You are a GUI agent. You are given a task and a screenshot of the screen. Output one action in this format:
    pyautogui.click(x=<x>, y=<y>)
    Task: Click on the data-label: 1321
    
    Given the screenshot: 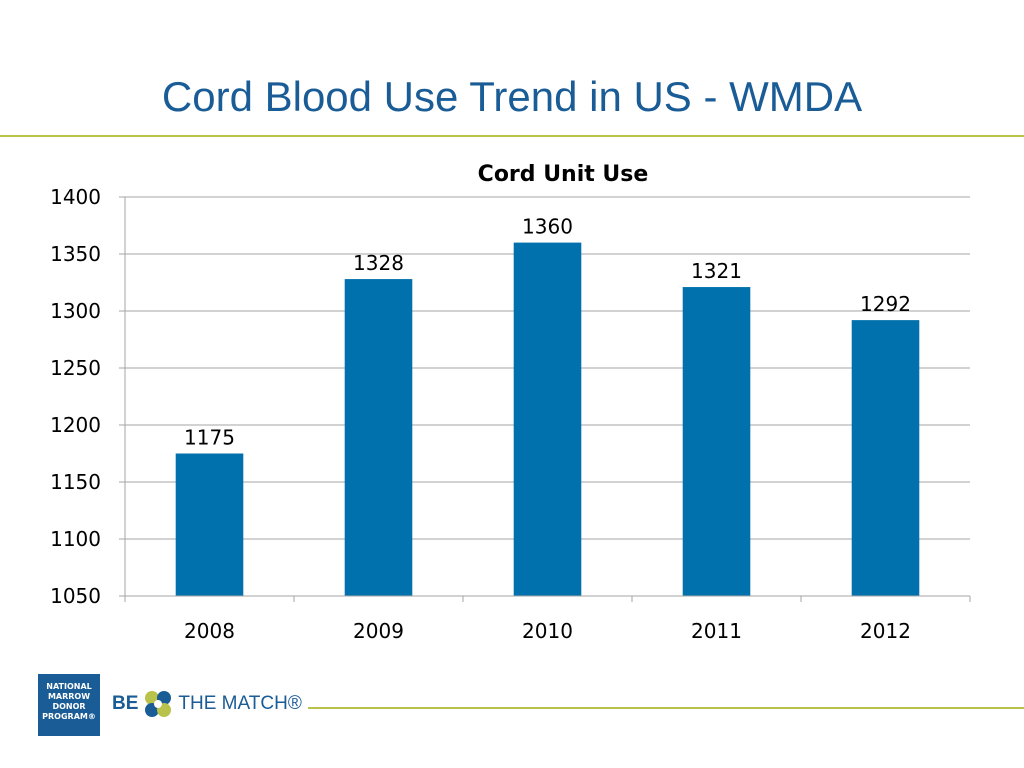 What is the action you would take?
    pyautogui.click(x=716, y=271)
    